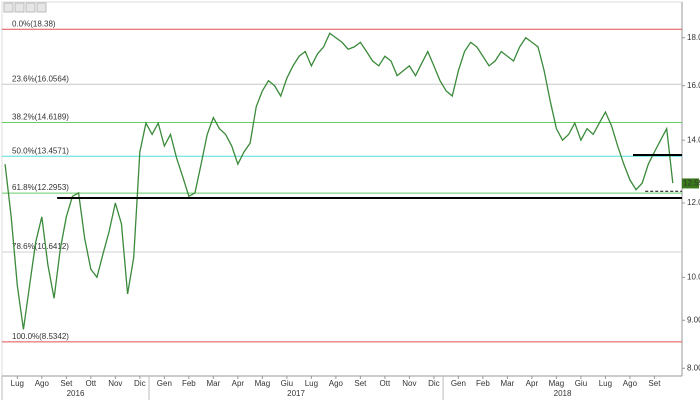 The image size is (700, 400). What do you see at coordinates (296, 393) in the screenshot?
I see `x-group-label: 2017` at bounding box center [296, 393].